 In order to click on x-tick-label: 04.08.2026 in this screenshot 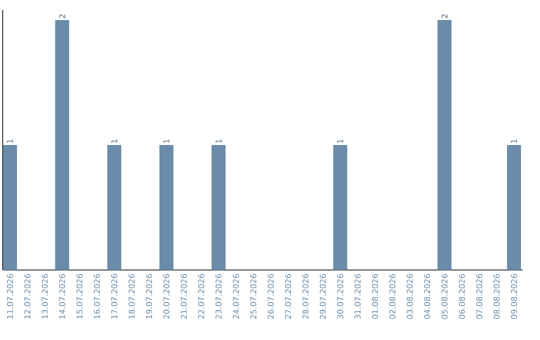, I will do `click(427, 296)`.